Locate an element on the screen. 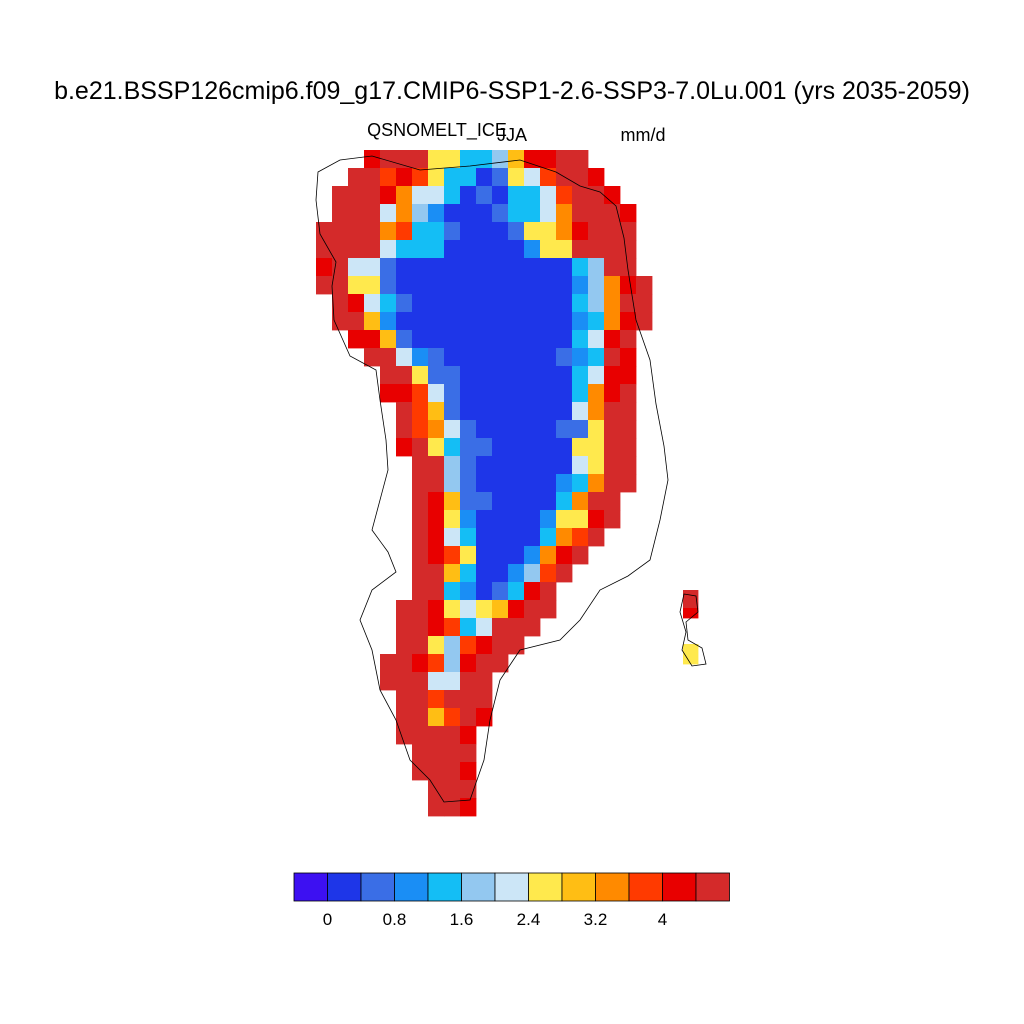 The width and height of the screenshot is (1024, 1024). colorbar: 0 0.8 1.6 2.4 3.2 4 is located at coordinates (511, 900).